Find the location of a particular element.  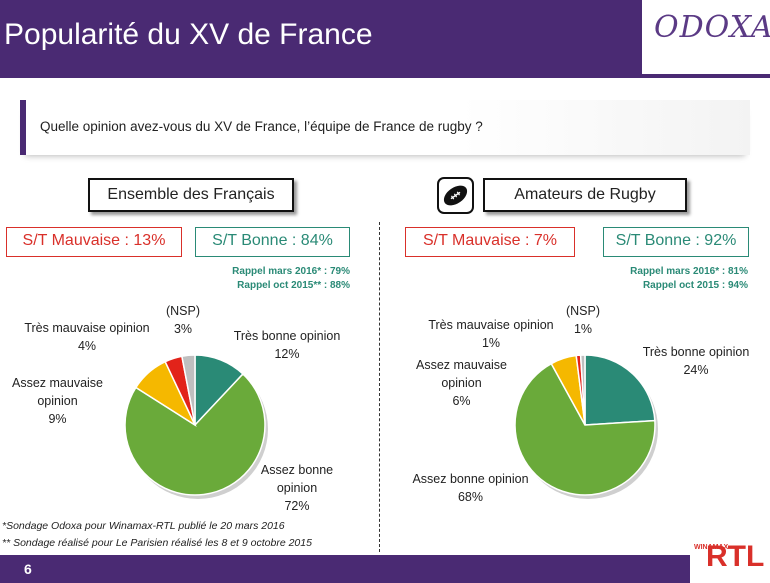

label-tmo-right-text: Très mauvaise opinion is located at coordinates (491, 325).